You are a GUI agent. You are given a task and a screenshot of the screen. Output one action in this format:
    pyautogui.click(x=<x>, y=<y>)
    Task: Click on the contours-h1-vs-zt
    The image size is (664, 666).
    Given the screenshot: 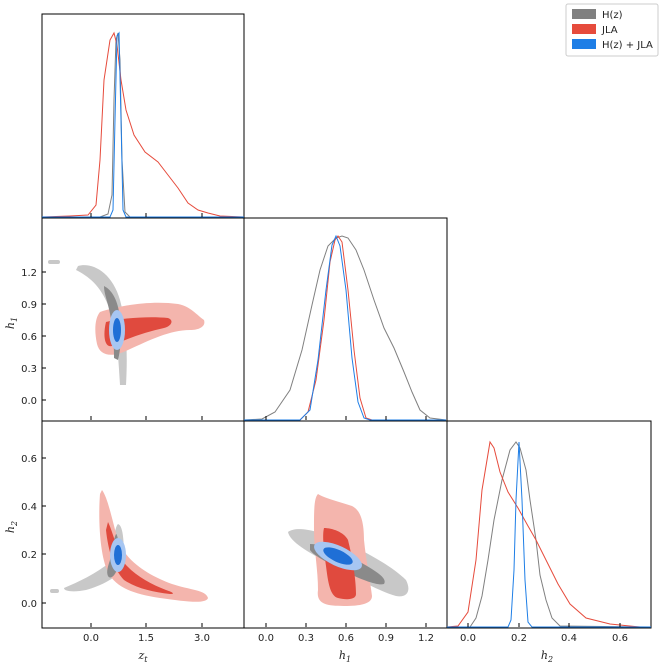 What is the action you would take?
    pyautogui.click(x=126, y=322)
    